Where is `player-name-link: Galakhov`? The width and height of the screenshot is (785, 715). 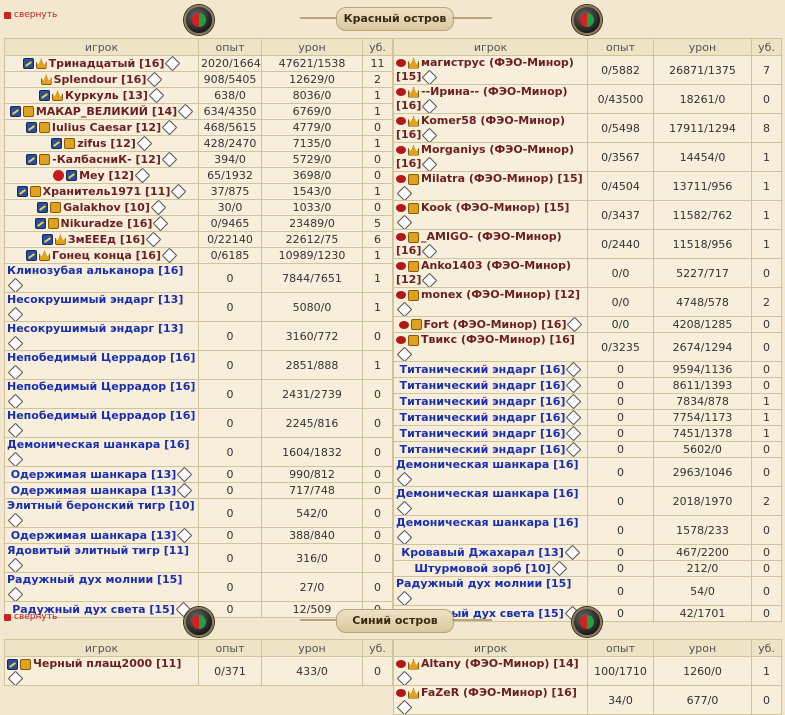
player-name-link: Galakhov is located at coordinates (92, 207).